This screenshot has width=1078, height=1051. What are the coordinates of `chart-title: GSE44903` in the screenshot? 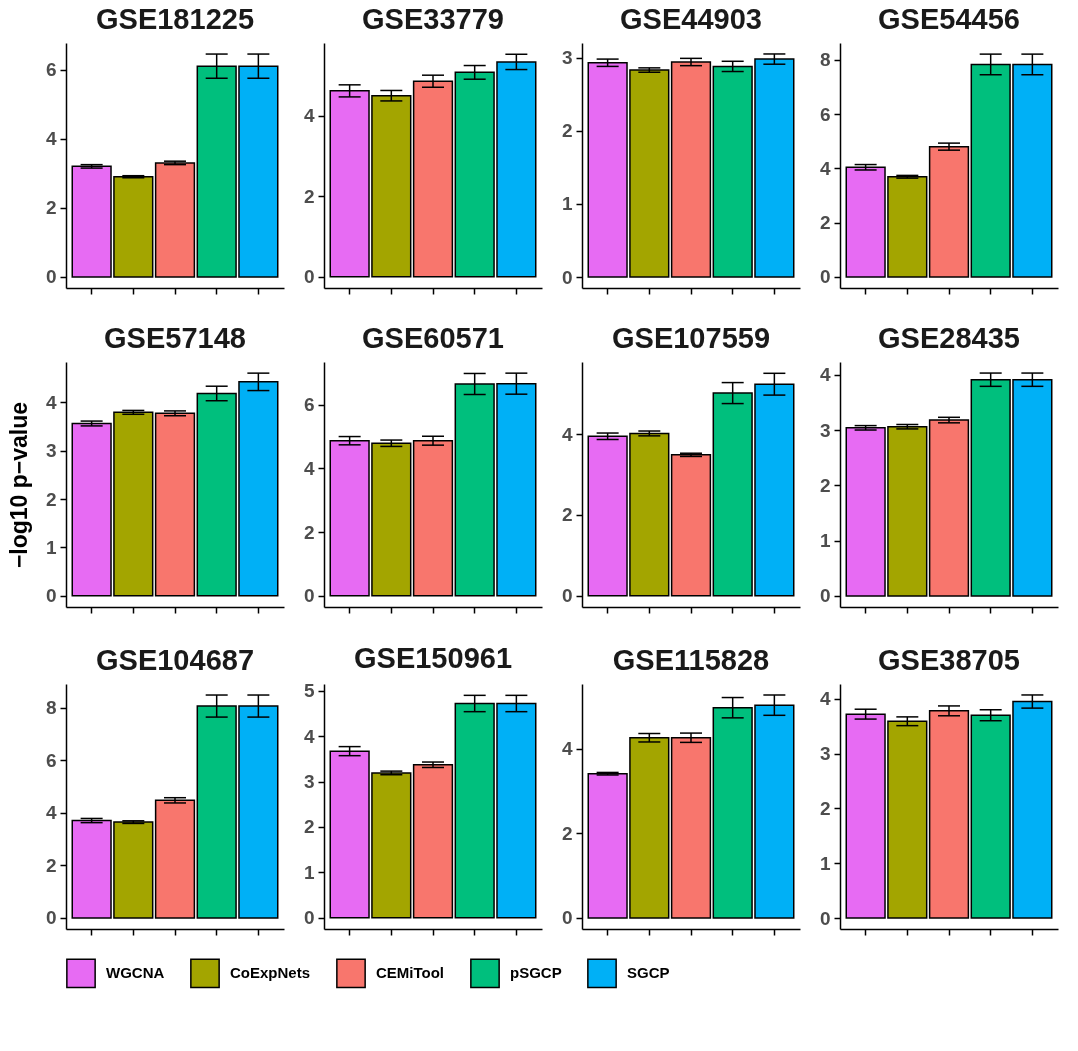 It's located at (691, 19).